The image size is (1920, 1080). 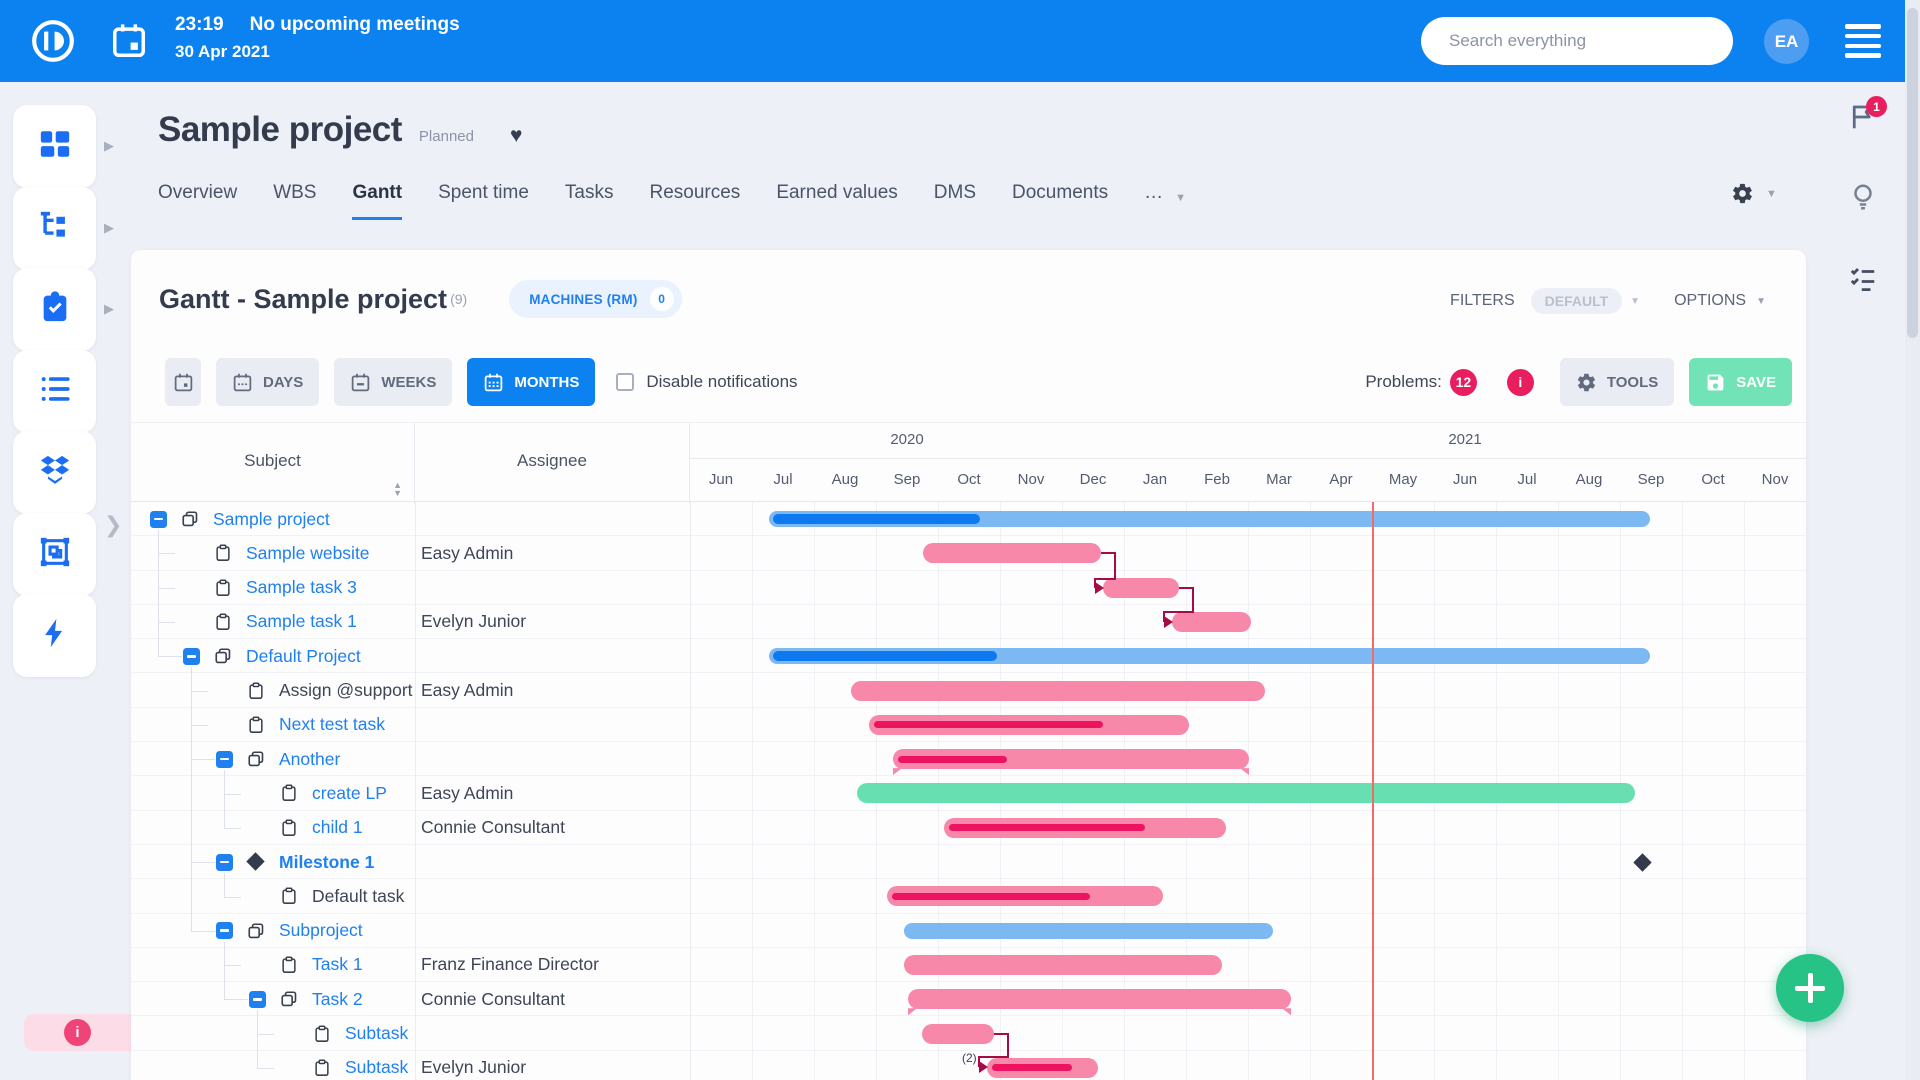 What do you see at coordinates (303, 655) in the screenshot?
I see `subject-link: Default Project` at bounding box center [303, 655].